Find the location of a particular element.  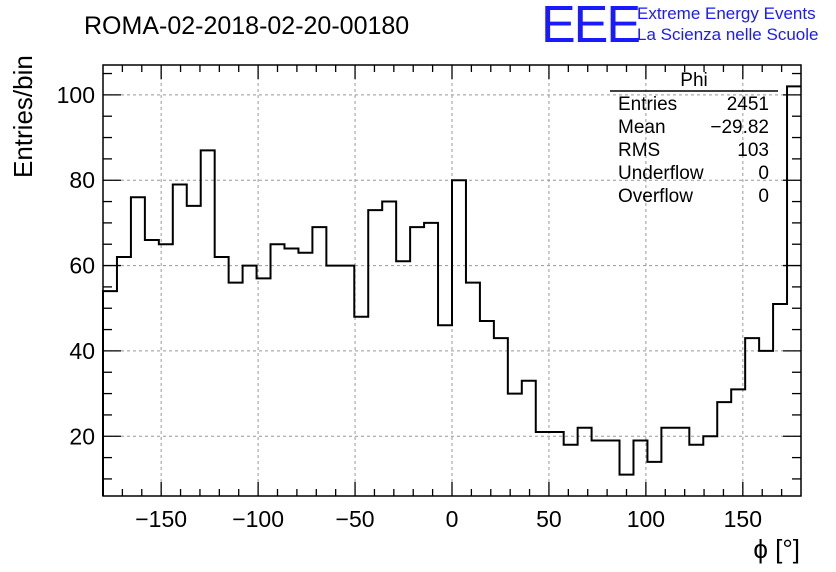

x-tick-label: 100 is located at coordinates (646, 519).